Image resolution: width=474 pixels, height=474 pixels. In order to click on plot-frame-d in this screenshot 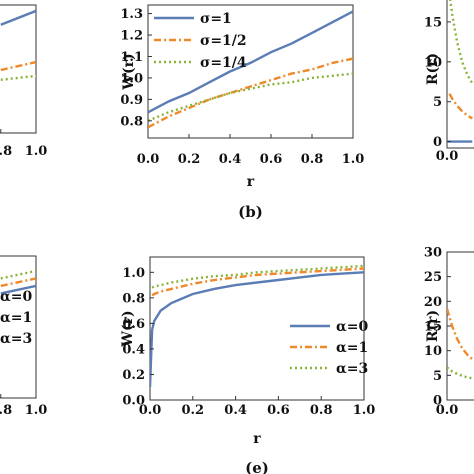, I will do `click(18, 327)`.